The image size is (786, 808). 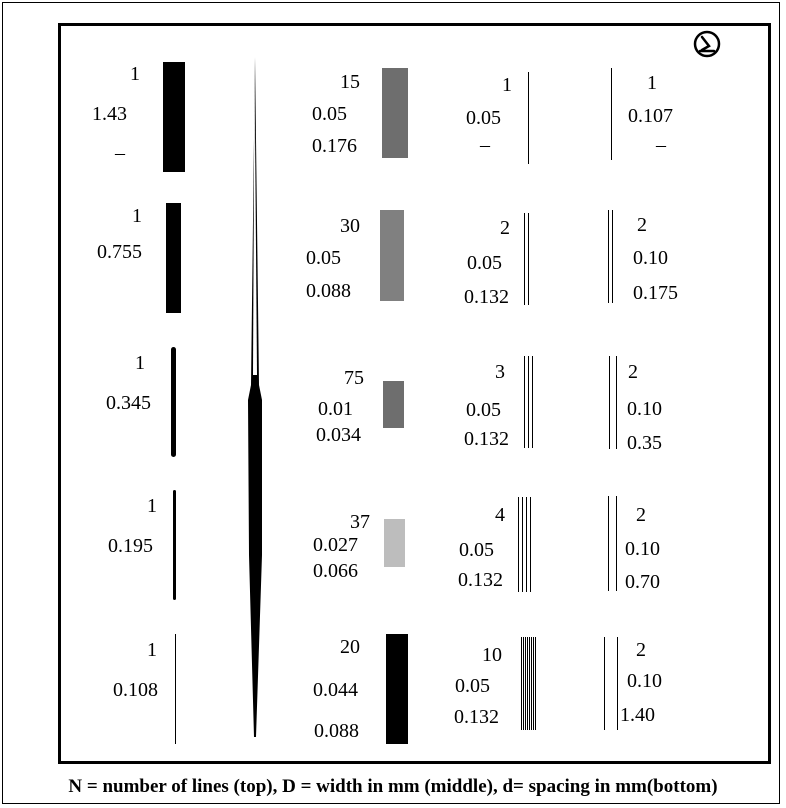 I want to click on col3-row1-spacing: 0.176, so click(x=334, y=146).